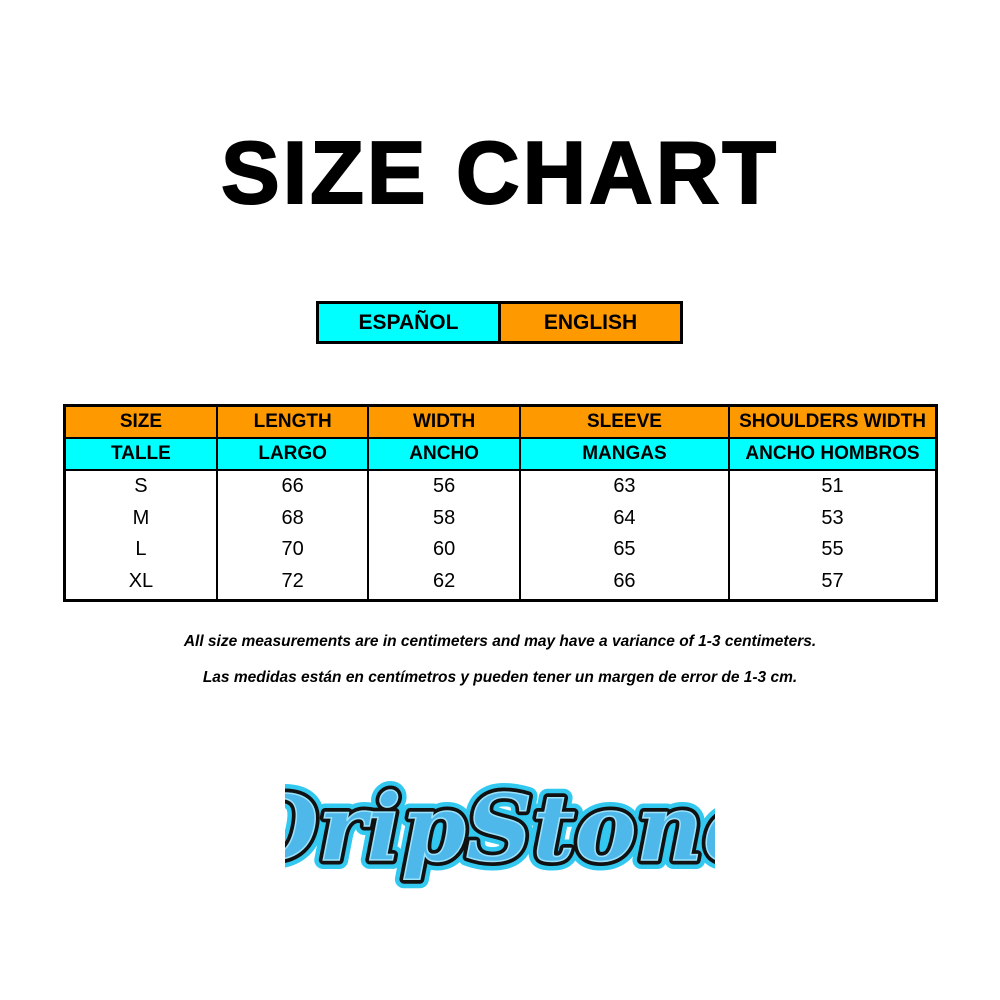  I want to click on dripstone-logo: DripStone DripStone DripStone, so click(500, 828).